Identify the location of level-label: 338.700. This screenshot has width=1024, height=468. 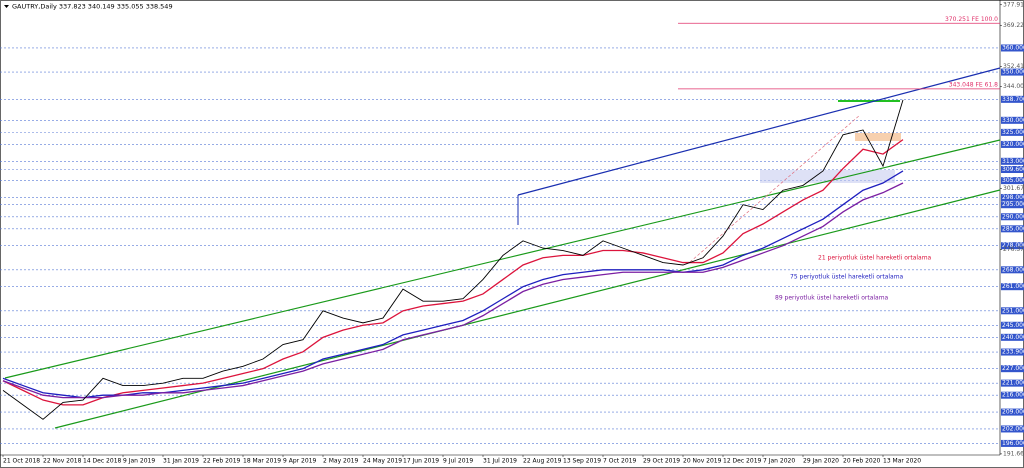
(1013, 99).